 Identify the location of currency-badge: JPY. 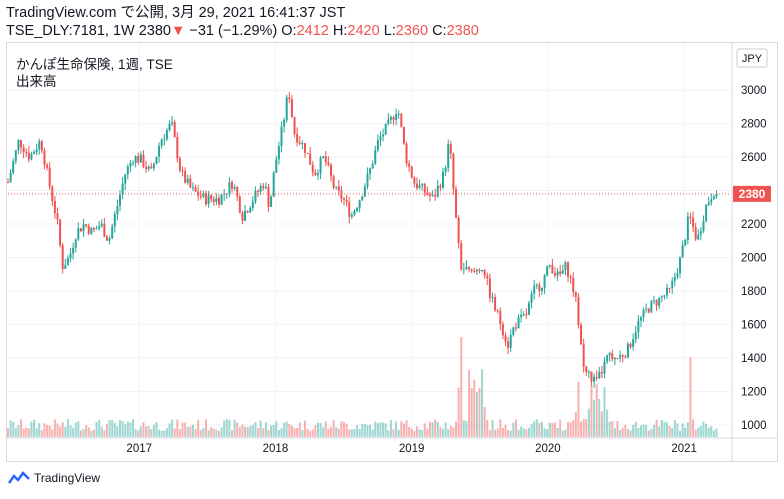
(752, 58).